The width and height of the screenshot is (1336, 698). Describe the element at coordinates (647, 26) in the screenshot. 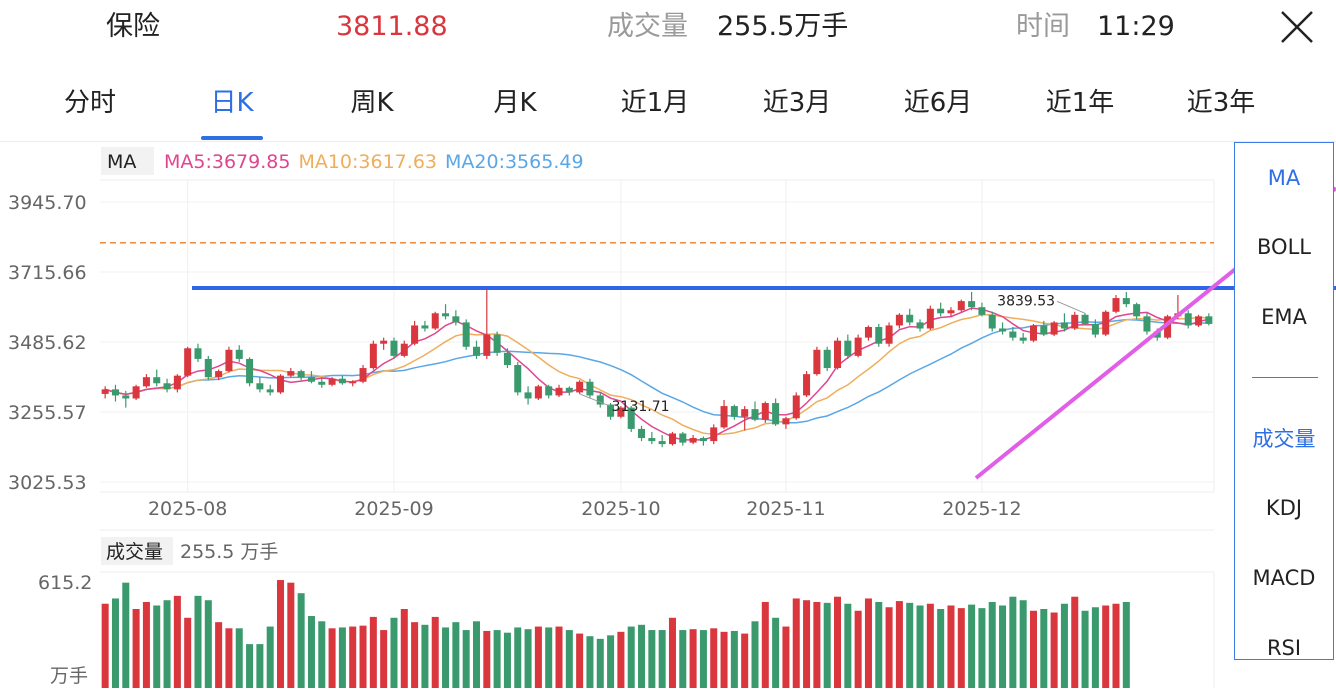

I see `volume-label: 成交量` at that location.